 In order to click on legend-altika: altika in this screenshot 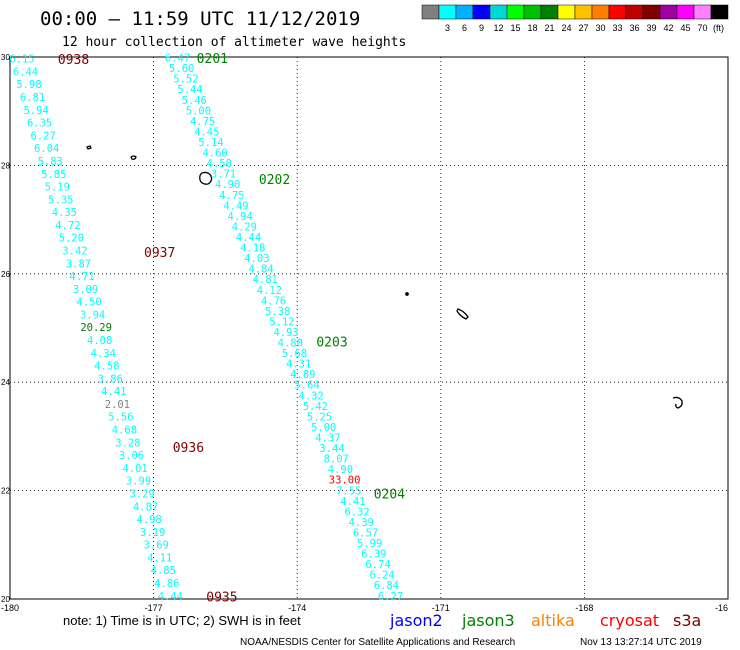, I will do `click(553, 620)`.